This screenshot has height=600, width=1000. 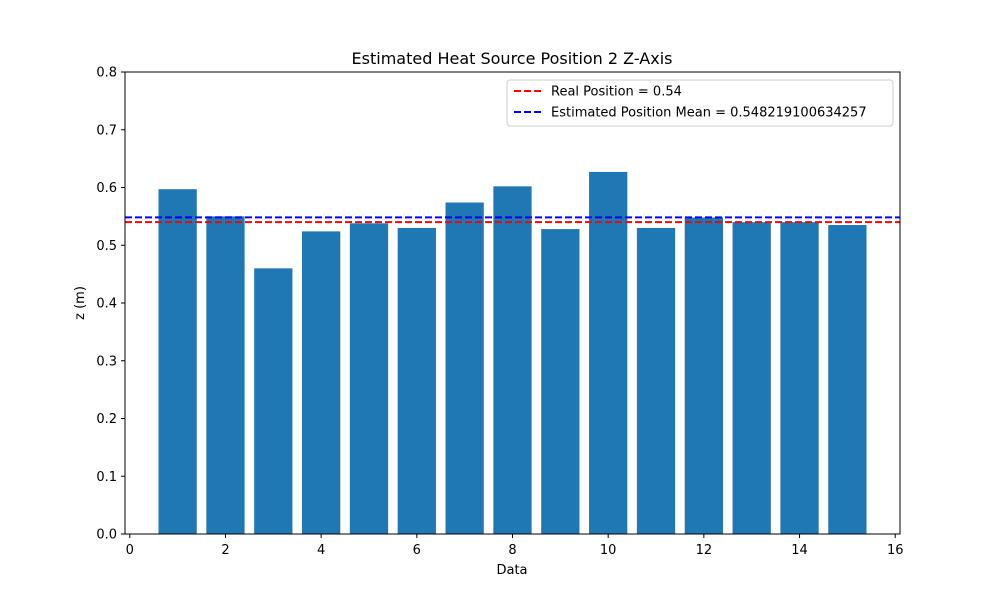 I want to click on y-tick-label: 0.4, so click(x=106, y=304).